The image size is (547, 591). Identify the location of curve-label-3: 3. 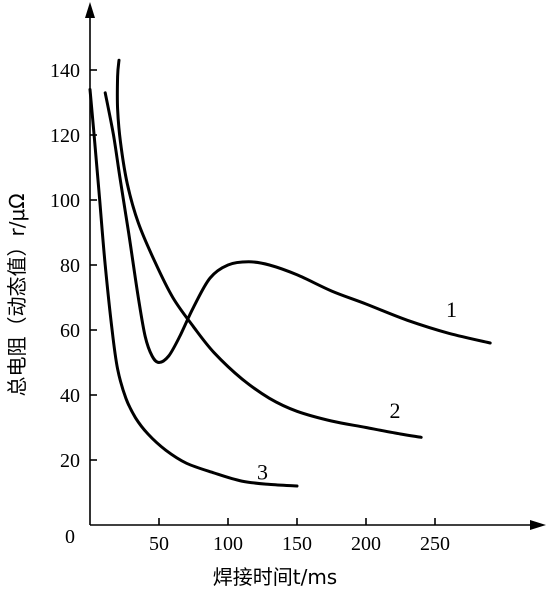
(262, 472).